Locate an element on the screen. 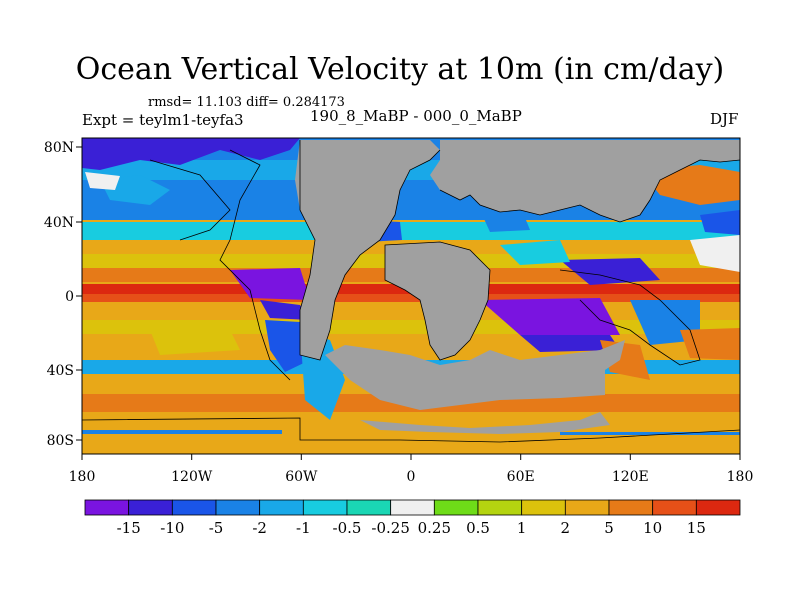  colorbar-label: 15 is located at coordinates (696, 528).